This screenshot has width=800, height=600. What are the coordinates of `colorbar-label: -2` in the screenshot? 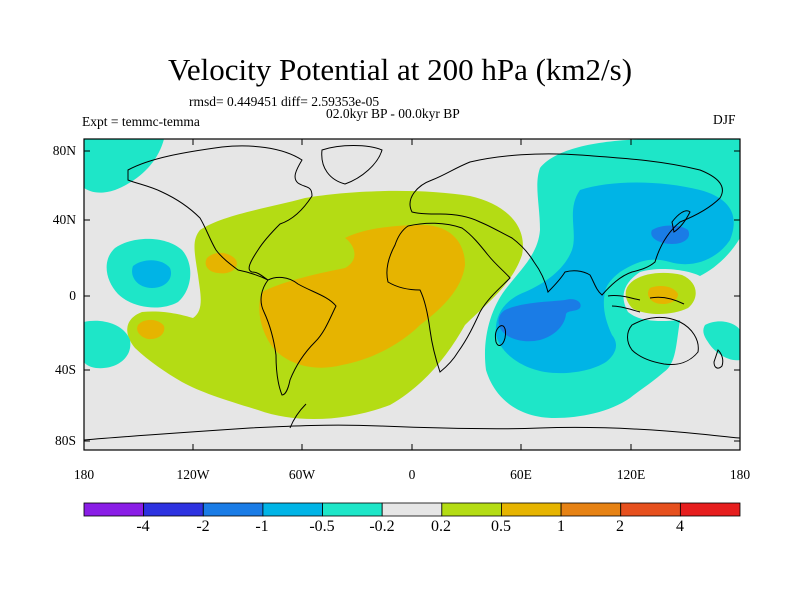 It's located at (203, 526).